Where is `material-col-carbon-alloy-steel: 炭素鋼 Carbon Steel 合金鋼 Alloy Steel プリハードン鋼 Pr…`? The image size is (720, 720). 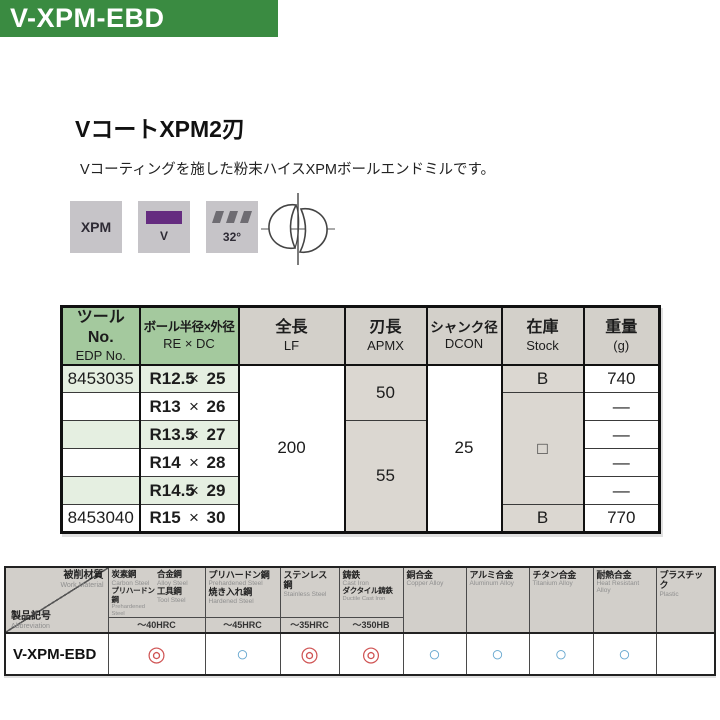 material-col-carbon-alloy-steel: 炭素鋼 Carbon Steel 合金鋼 Alloy Steel プリハードン鋼 Pr… is located at coordinates (156, 592).